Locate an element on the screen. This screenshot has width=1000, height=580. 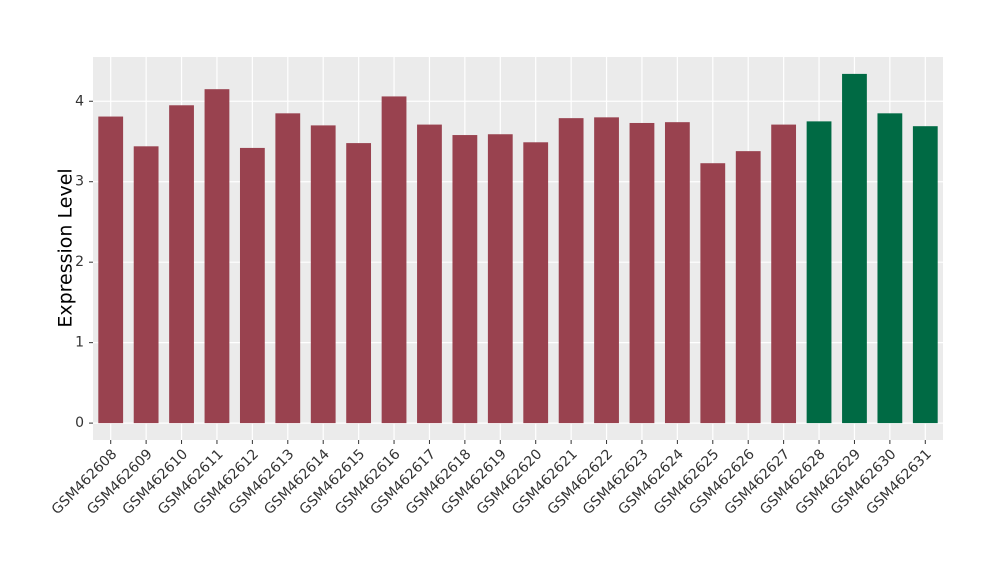
y-tick-label: 3 is located at coordinates (79, 182).